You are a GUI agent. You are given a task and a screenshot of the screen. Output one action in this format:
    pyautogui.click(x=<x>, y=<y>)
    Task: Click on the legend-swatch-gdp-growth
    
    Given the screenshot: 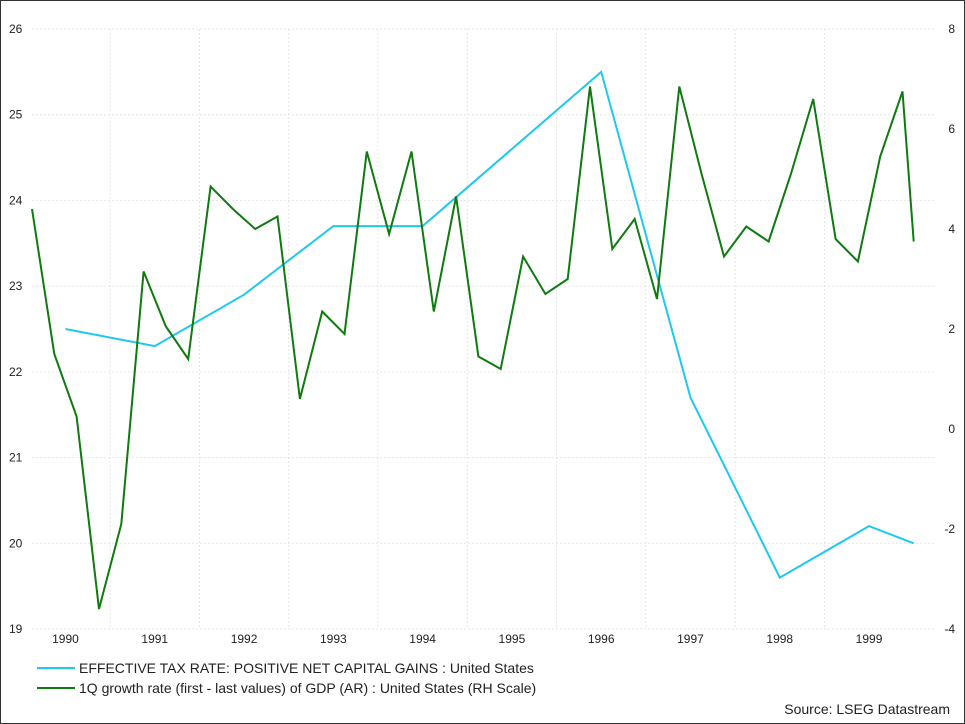 What is the action you would take?
    pyautogui.click(x=56, y=688)
    